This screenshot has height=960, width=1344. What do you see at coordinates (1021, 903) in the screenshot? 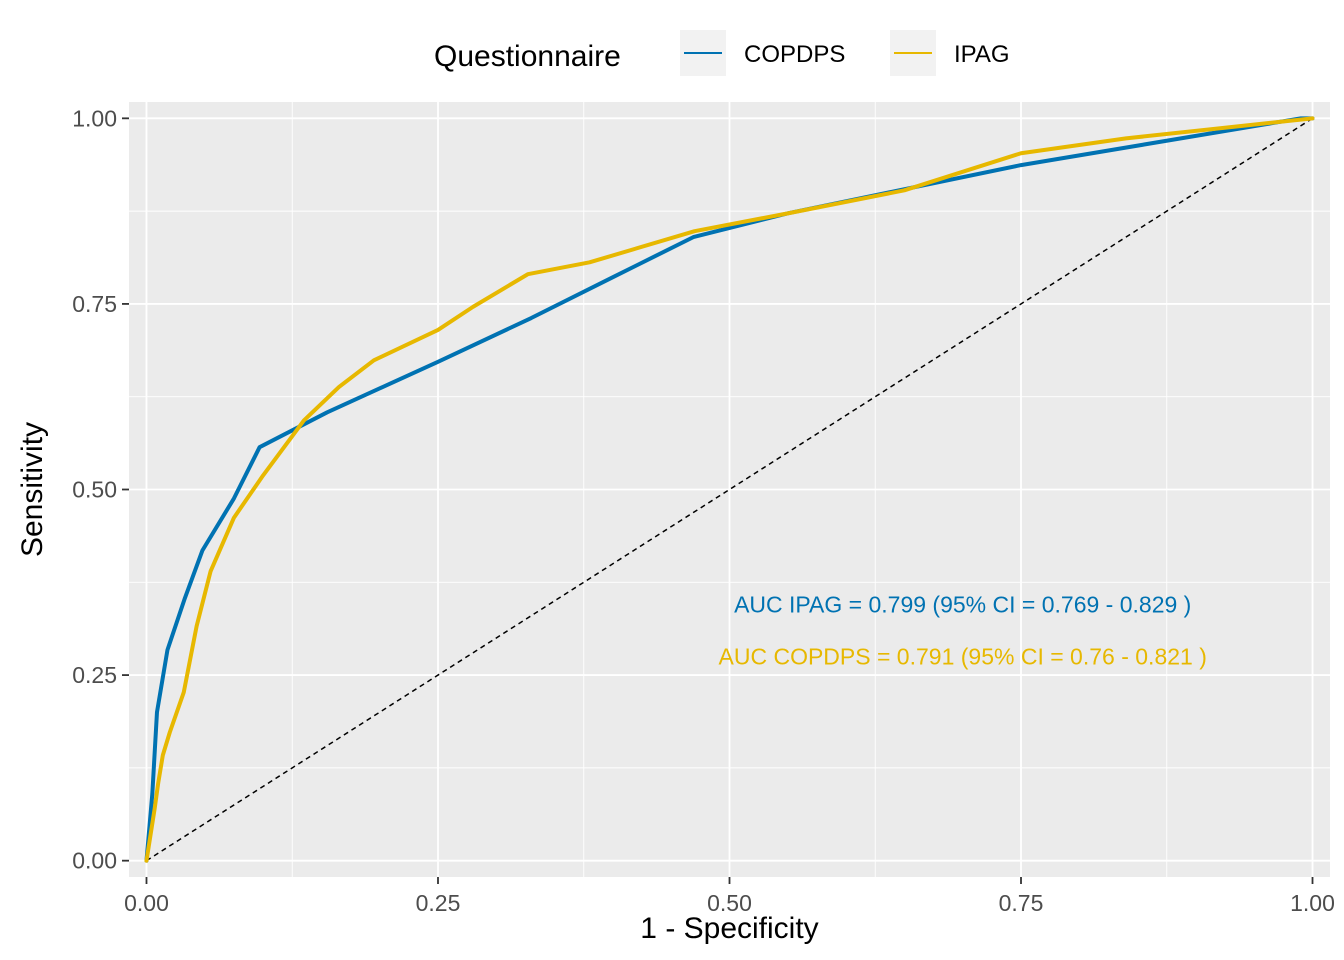
I see `x-tick-label: 0.75` at bounding box center [1021, 903].